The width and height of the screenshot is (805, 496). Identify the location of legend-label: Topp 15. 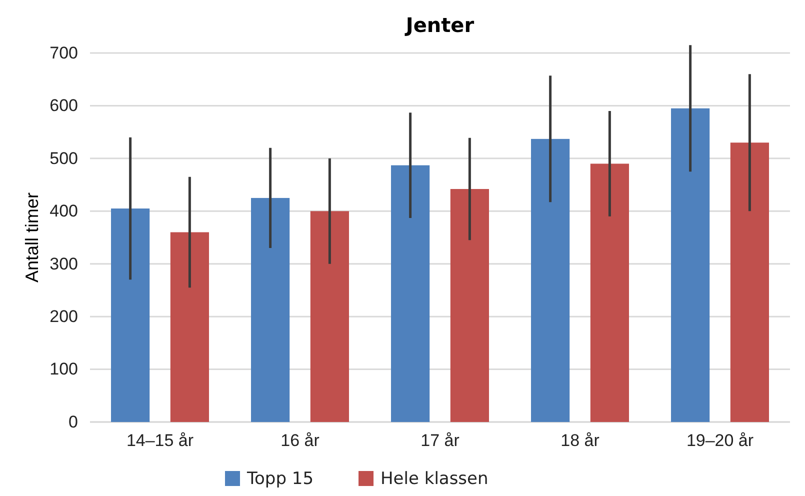
(280, 479).